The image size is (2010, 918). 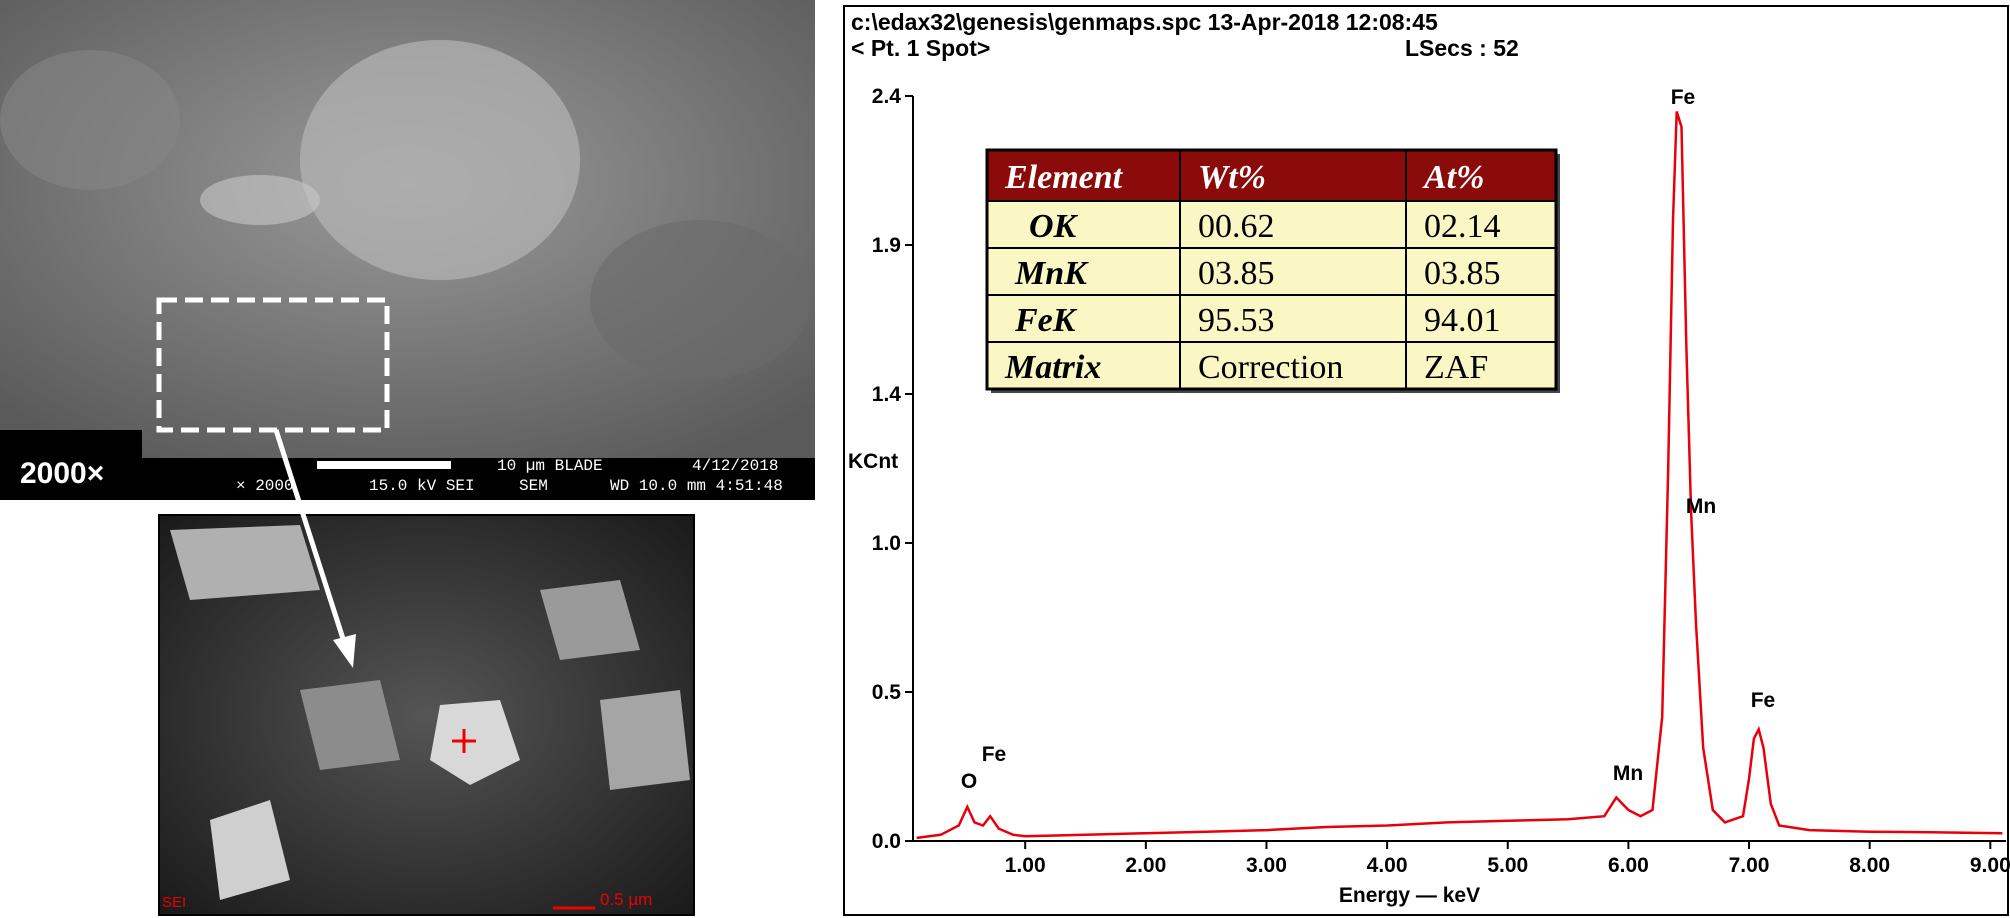 What do you see at coordinates (696, 486) in the screenshot?
I see `sem-text: WD 10.0 mm 4:51:48` at bounding box center [696, 486].